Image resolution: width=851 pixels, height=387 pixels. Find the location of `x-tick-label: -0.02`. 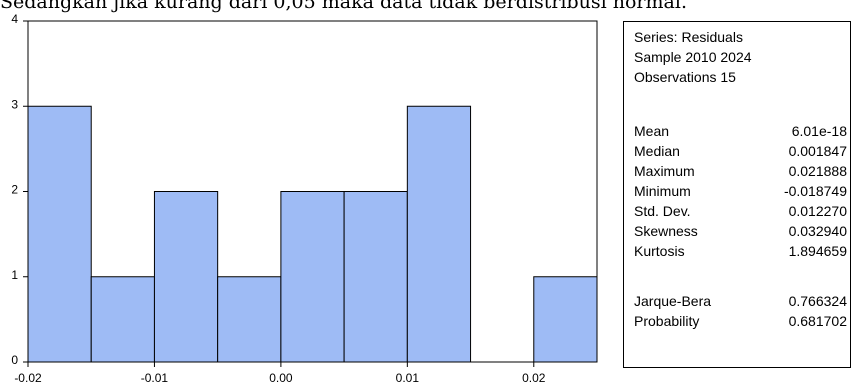

x-tick-label: -0.02 is located at coordinates (28, 378).